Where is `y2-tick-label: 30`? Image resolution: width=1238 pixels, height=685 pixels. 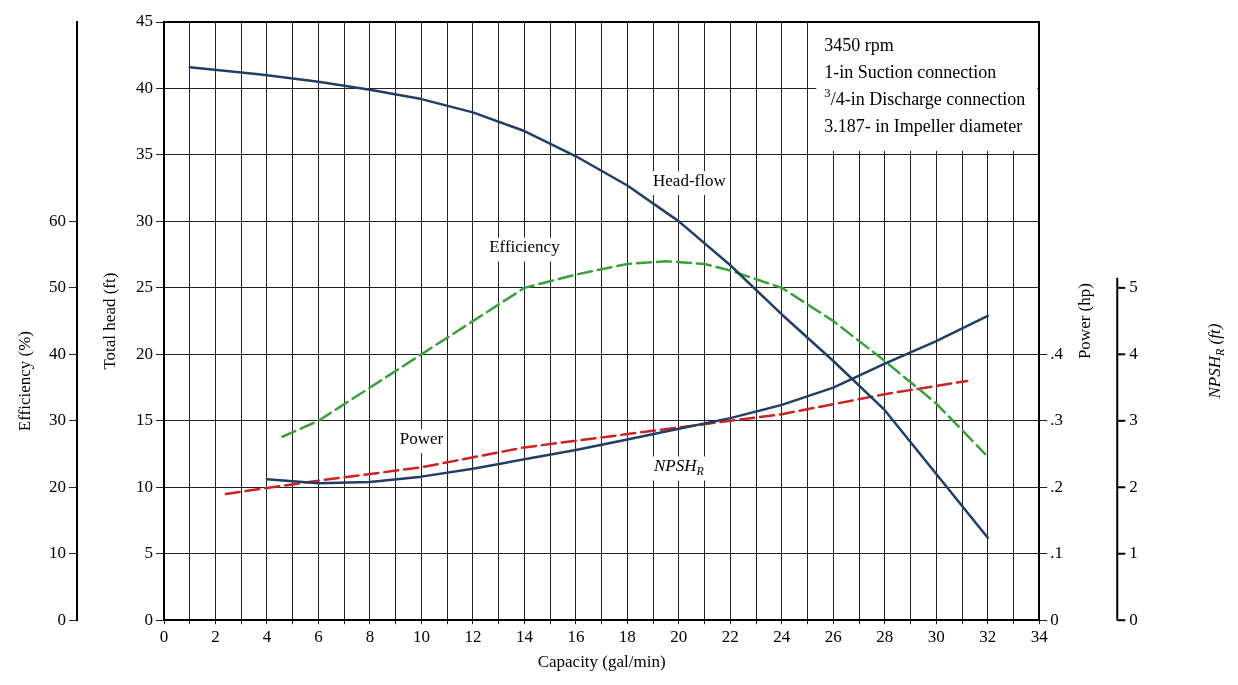
y2-tick-label: 30 is located at coordinates (57, 420).